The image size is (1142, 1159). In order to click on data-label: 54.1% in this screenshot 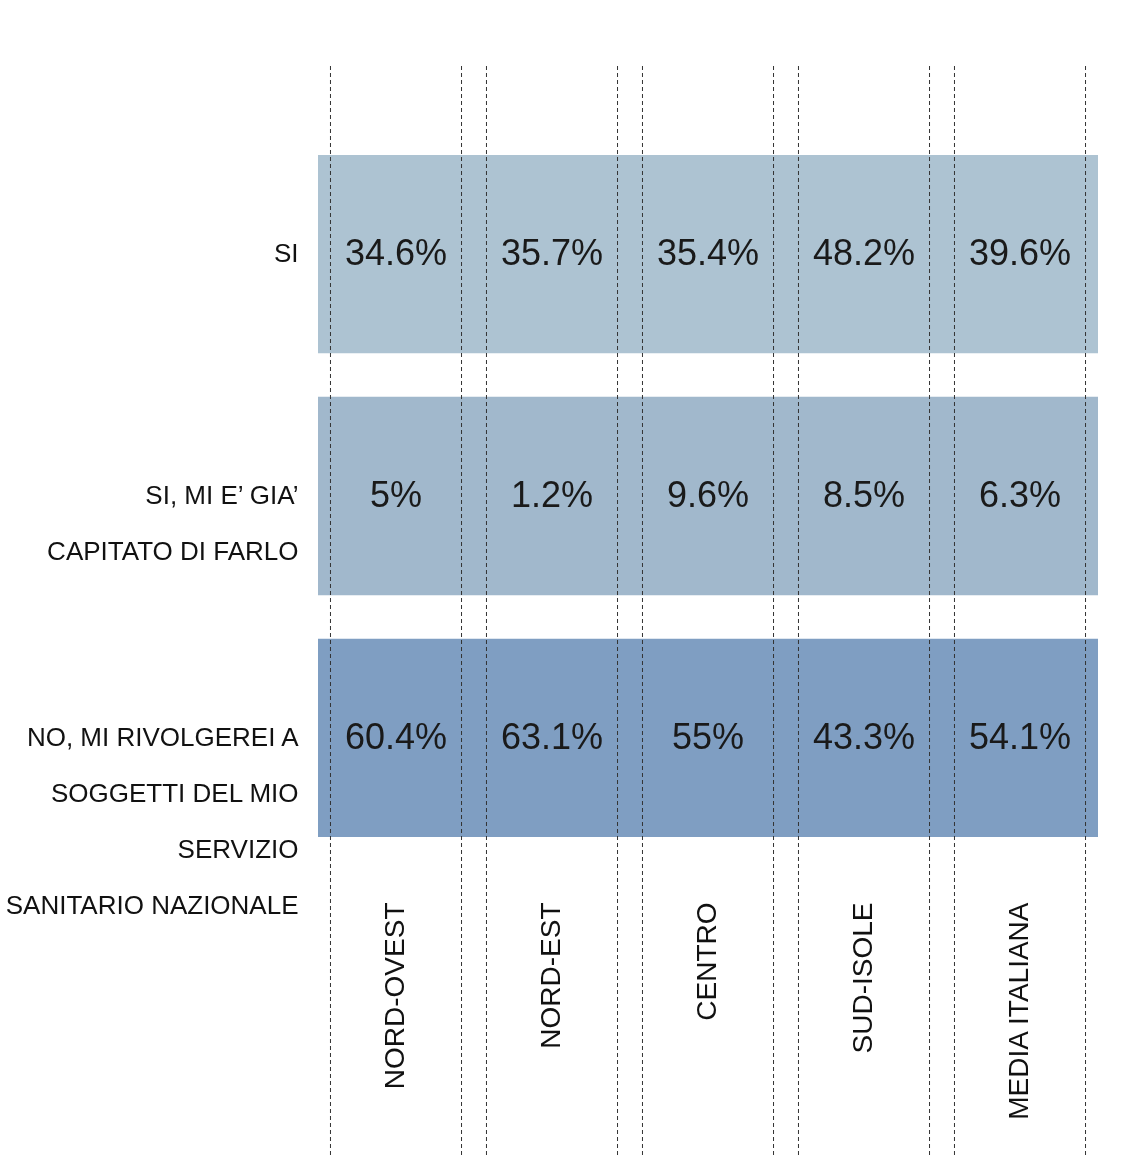, I will do `click(1020, 736)`.